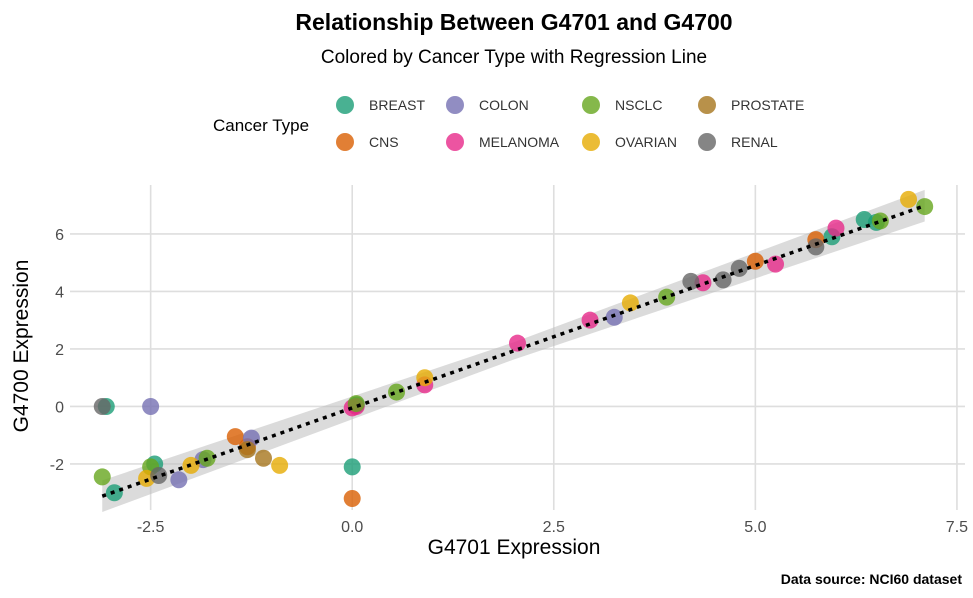 The height and width of the screenshot is (598, 973). I want to click on x-tick-label: 5.0, so click(755, 527).